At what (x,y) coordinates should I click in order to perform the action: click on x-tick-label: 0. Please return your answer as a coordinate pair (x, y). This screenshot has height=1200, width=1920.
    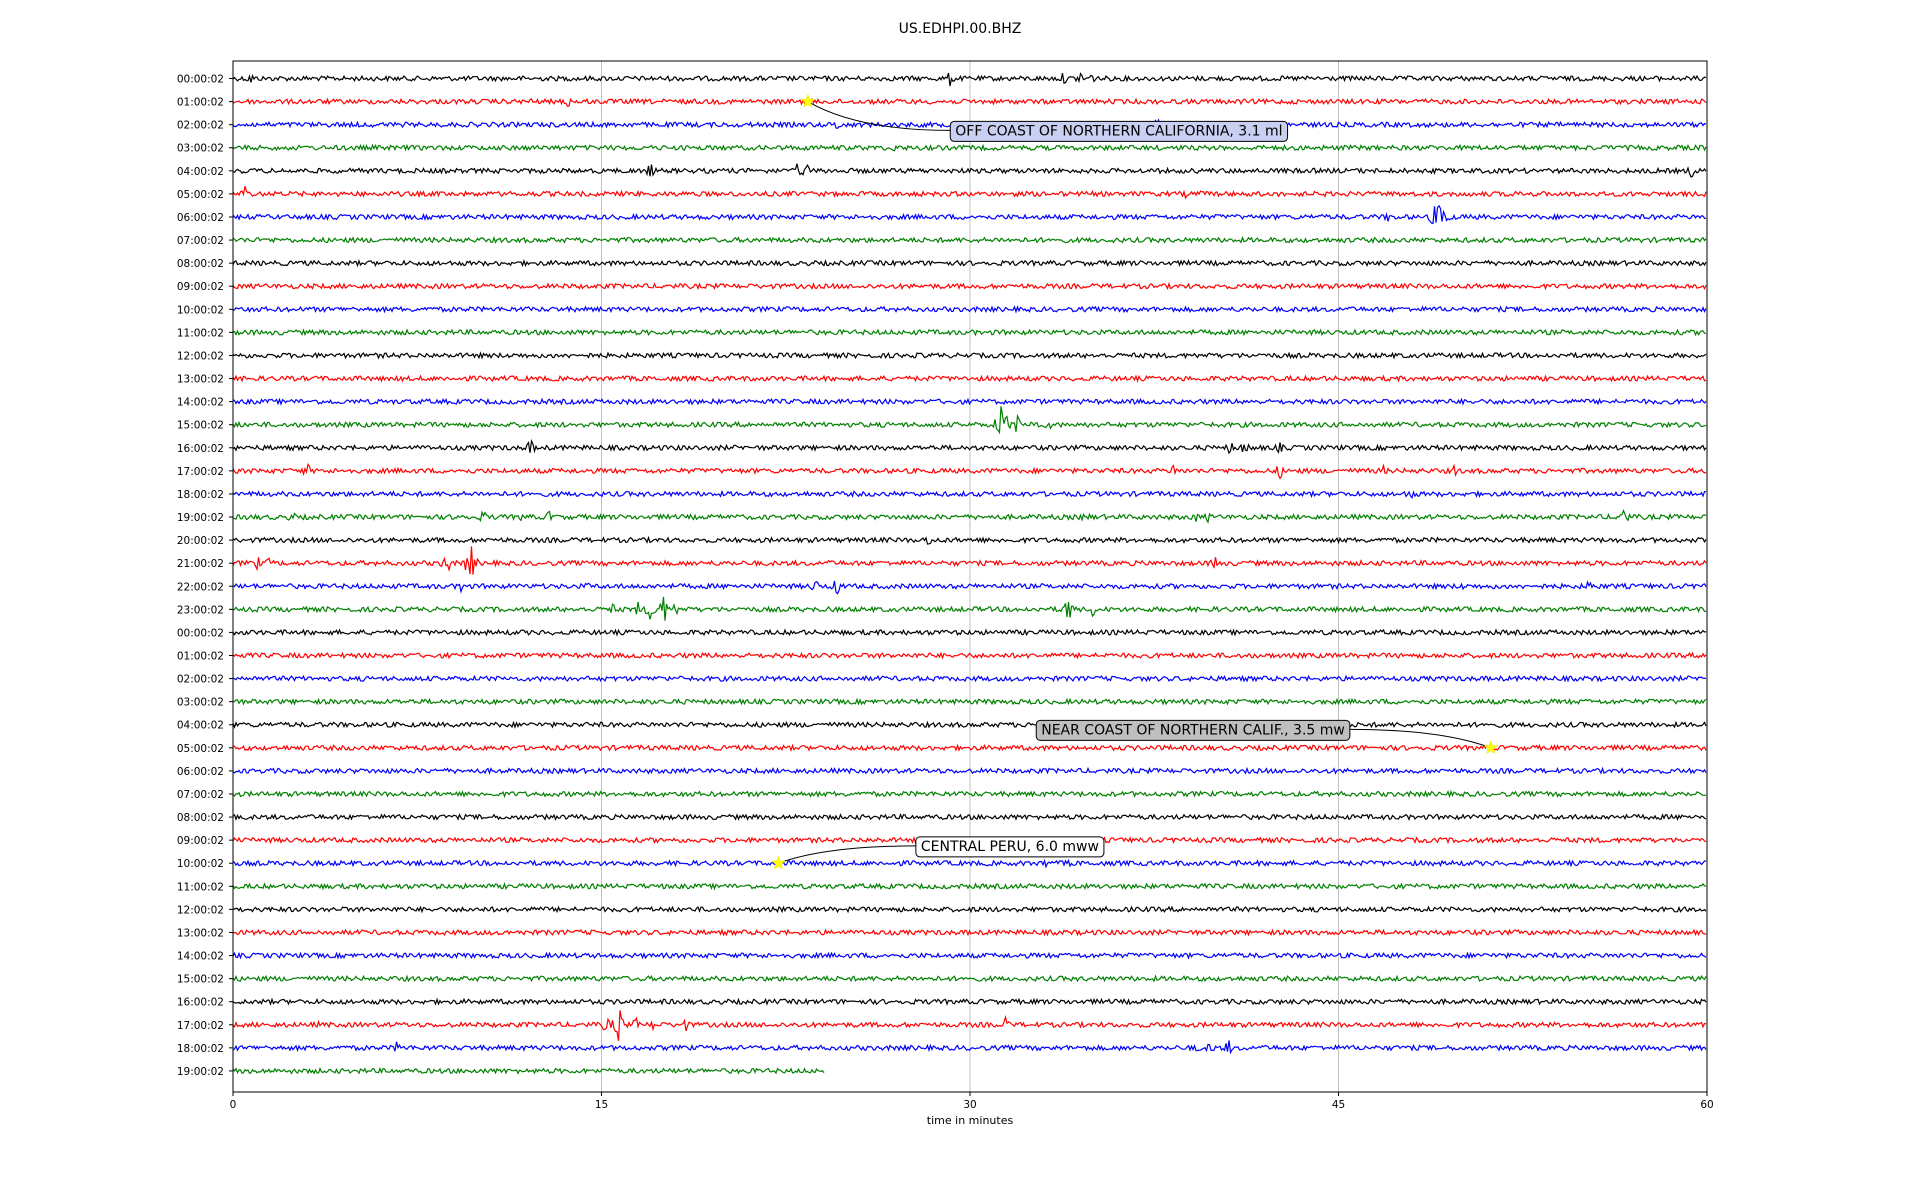
    Looking at the image, I should click on (233, 1105).